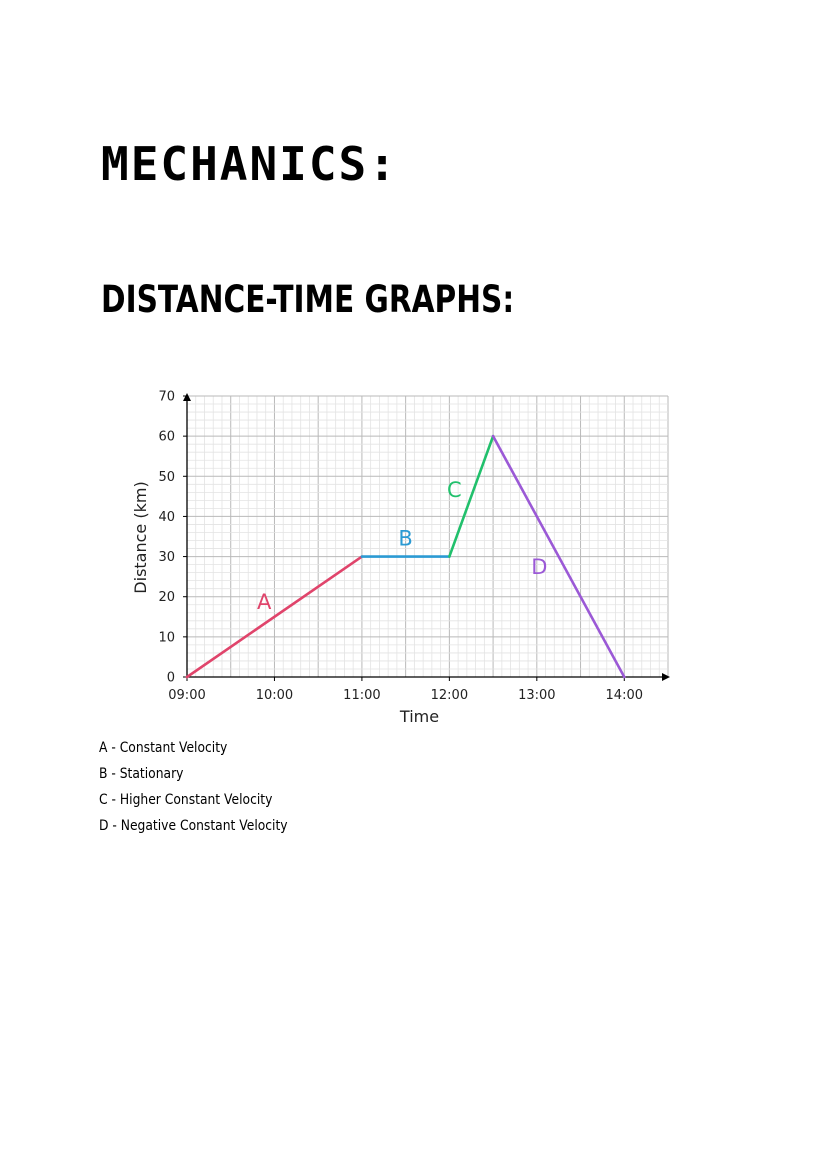 The width and height of the screenshot is (828, 1169). I want to click on grid, so click(427, 536).